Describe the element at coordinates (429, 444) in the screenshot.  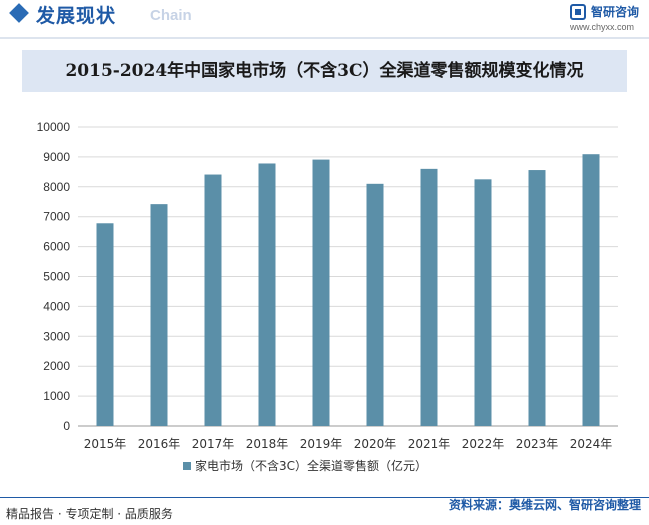
I see `x-tick-label: 2021年` at that location.